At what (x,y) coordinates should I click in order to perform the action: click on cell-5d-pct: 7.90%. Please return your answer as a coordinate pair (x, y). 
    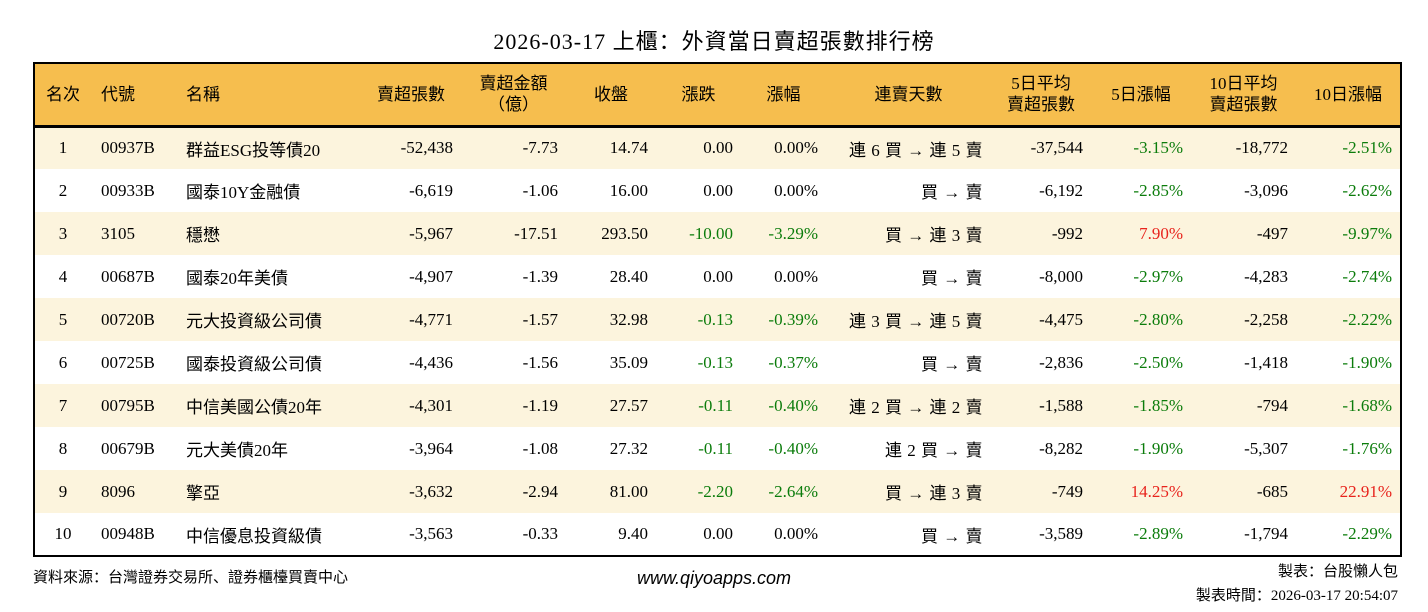
    Looking at the image, I should click on (1161, 233).